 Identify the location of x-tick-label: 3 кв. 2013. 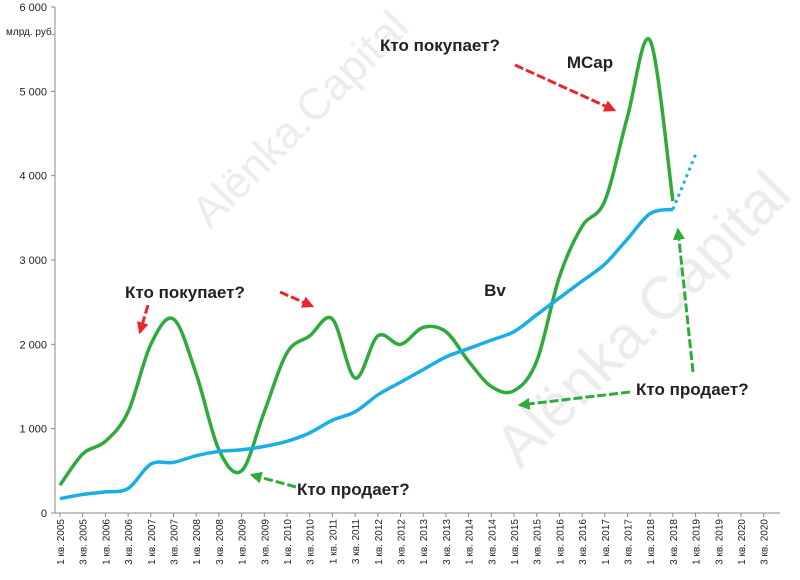
(447, 542).